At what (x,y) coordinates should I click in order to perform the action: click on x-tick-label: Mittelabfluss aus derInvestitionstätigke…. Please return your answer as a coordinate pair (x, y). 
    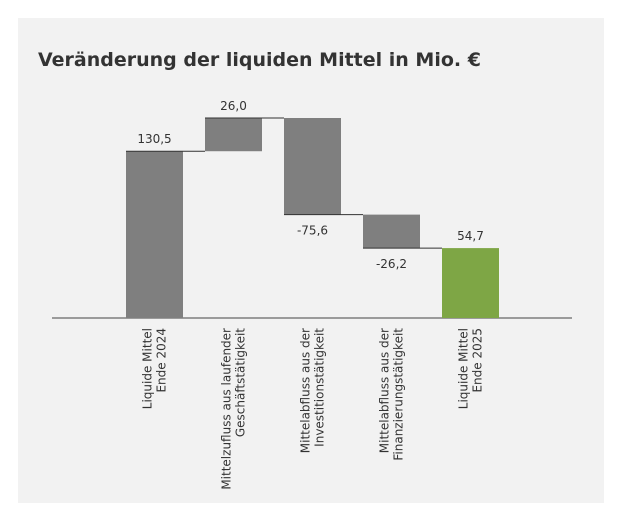
    Looking at the image, I should click on (313, 391).